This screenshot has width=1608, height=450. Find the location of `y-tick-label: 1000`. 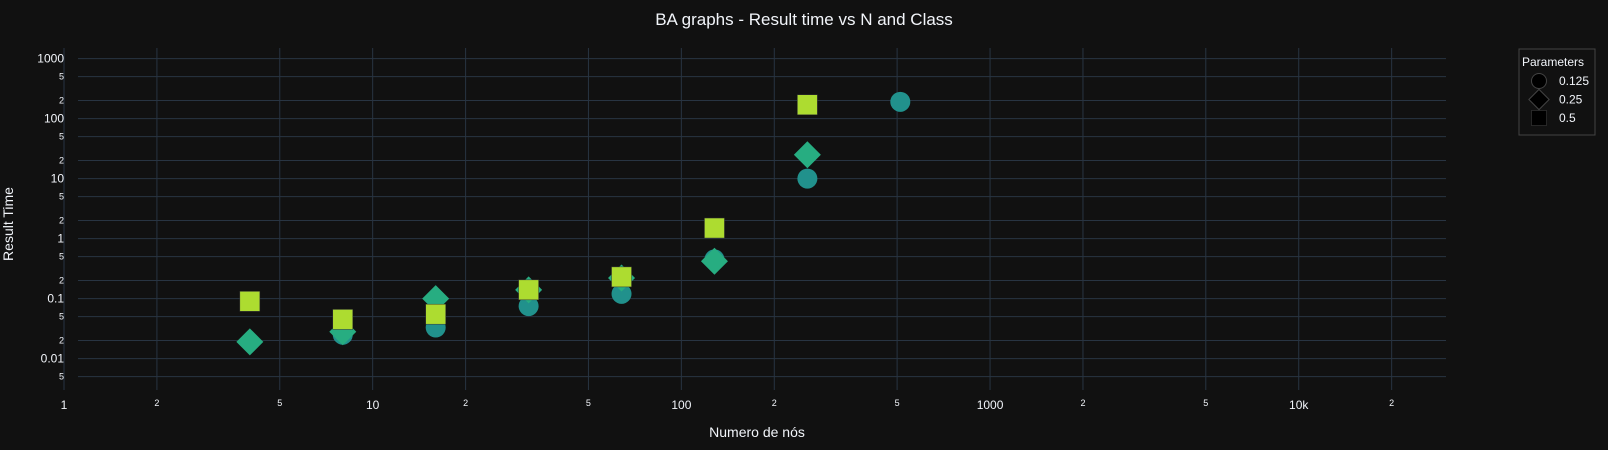

y-tick-label: 1000 is located at coordinates (50, 59).